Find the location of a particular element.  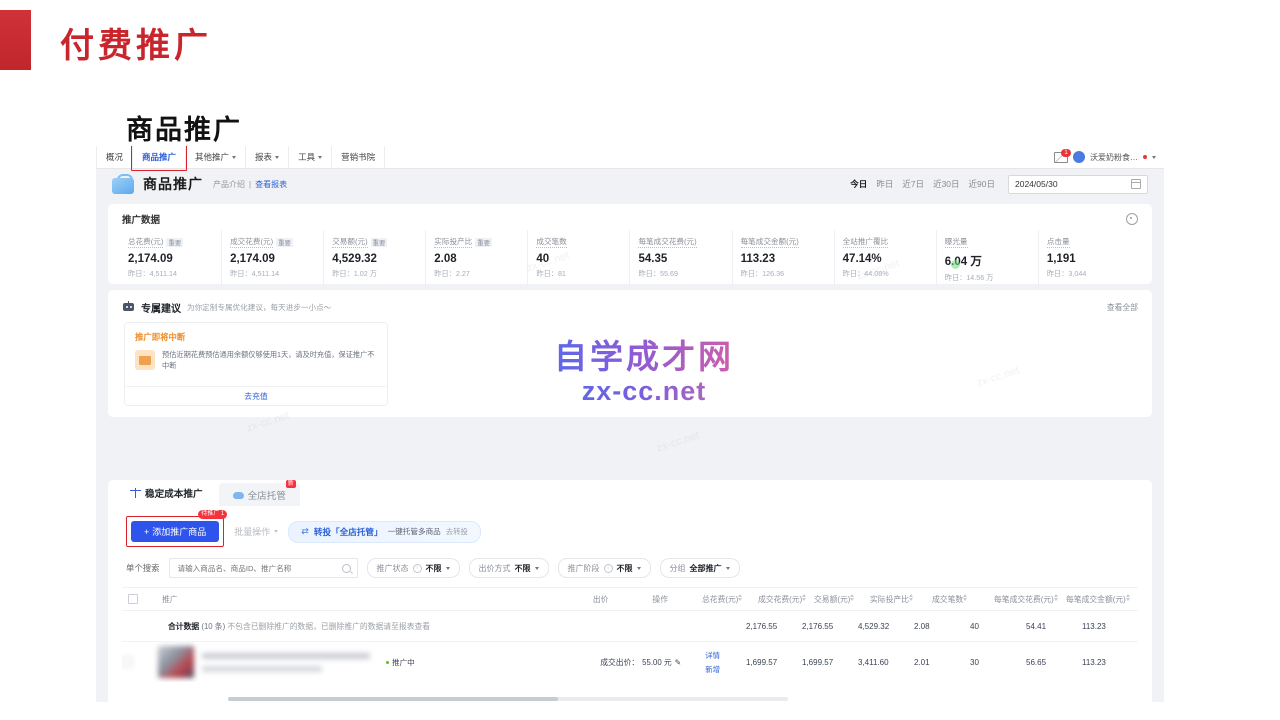

column-header-bid: 出价 is located at coordinates (600, 599).